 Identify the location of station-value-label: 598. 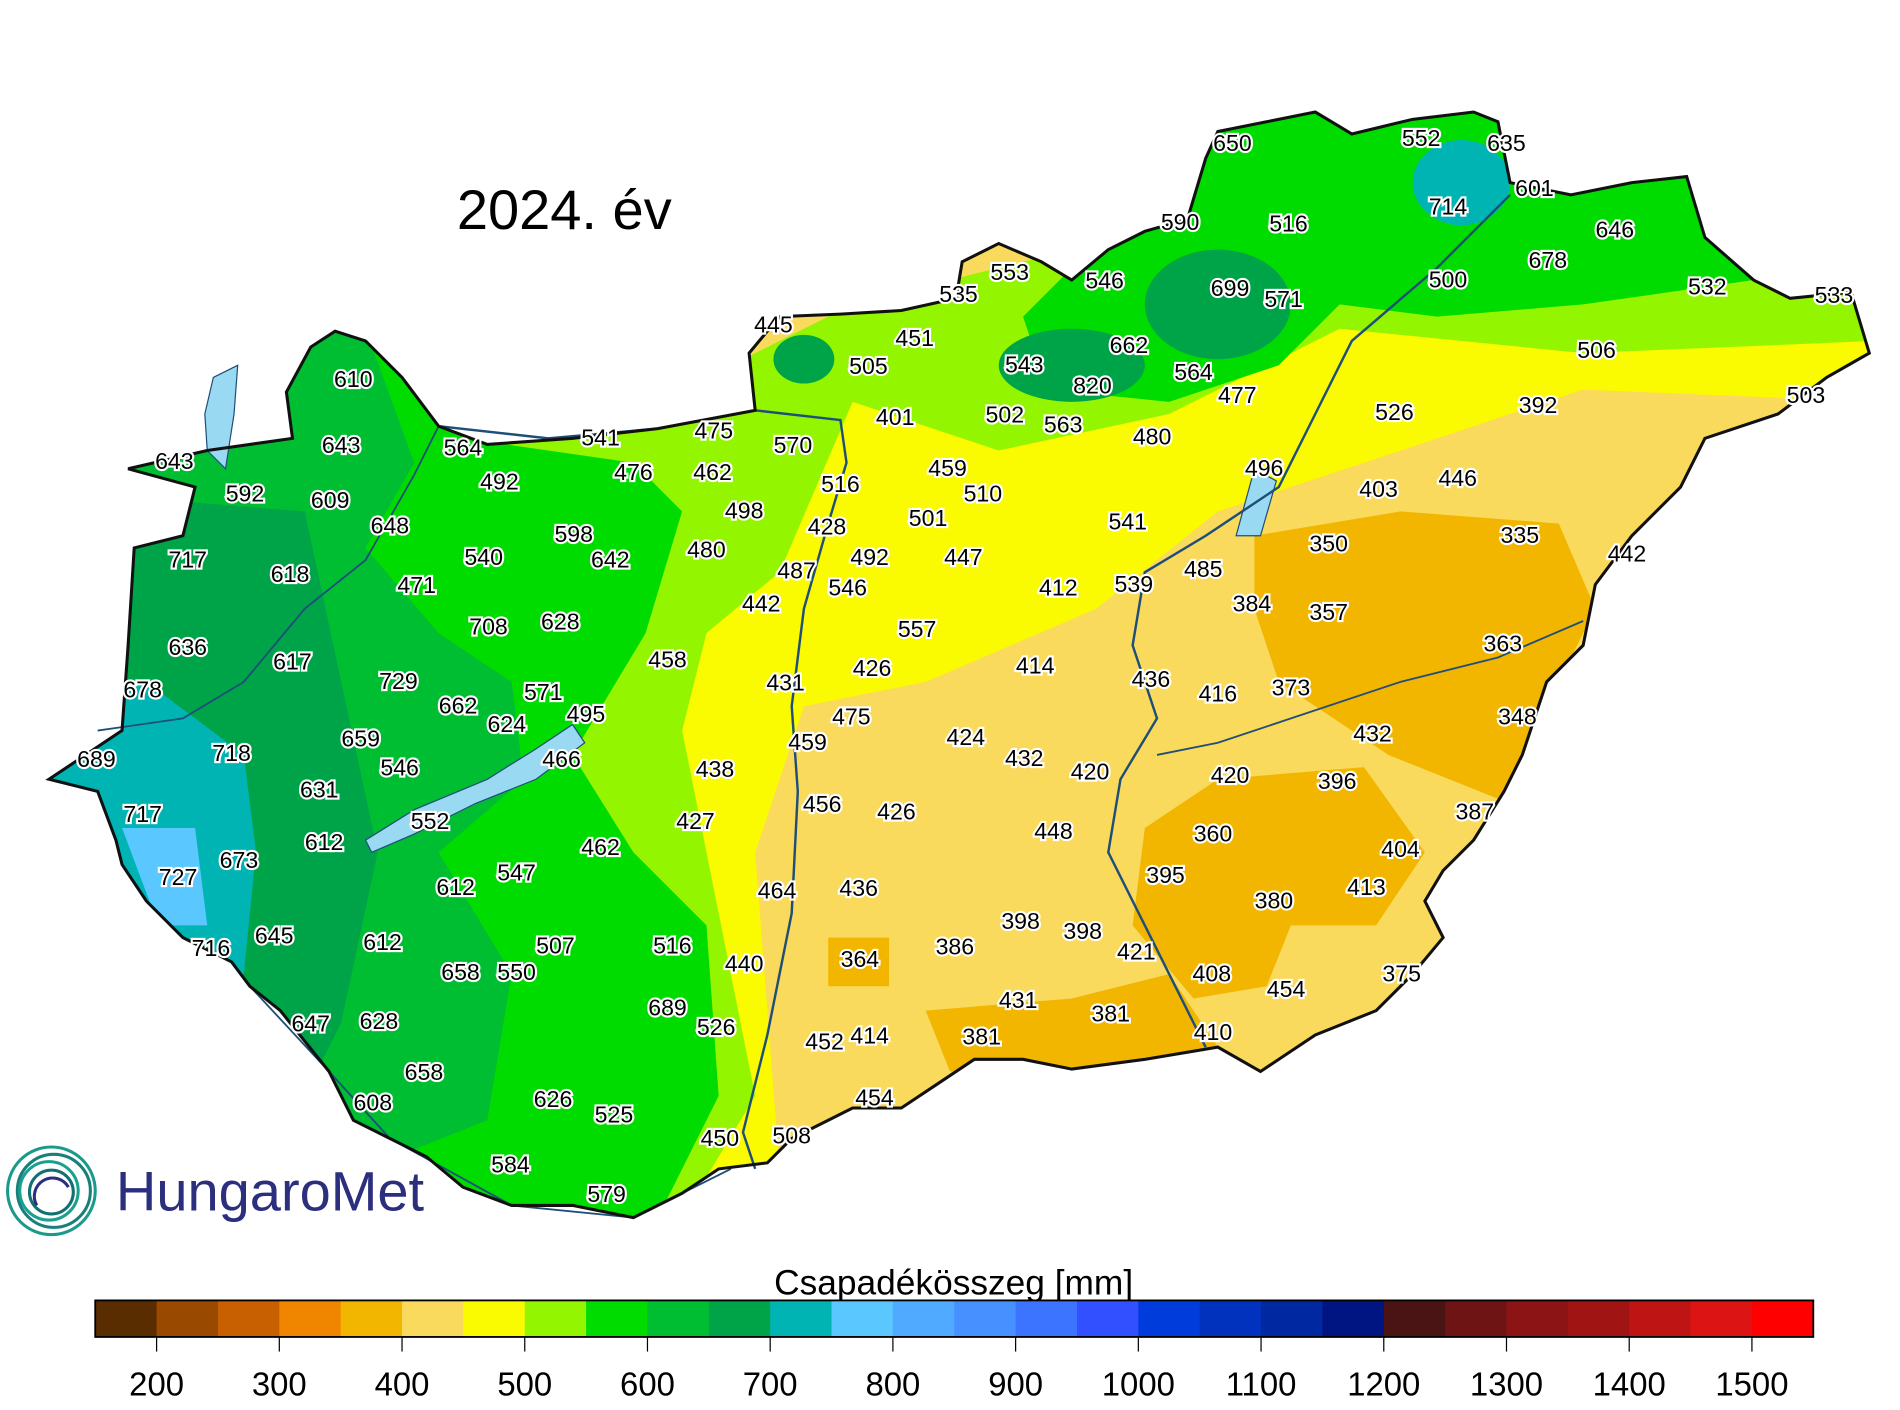
(573, 534).